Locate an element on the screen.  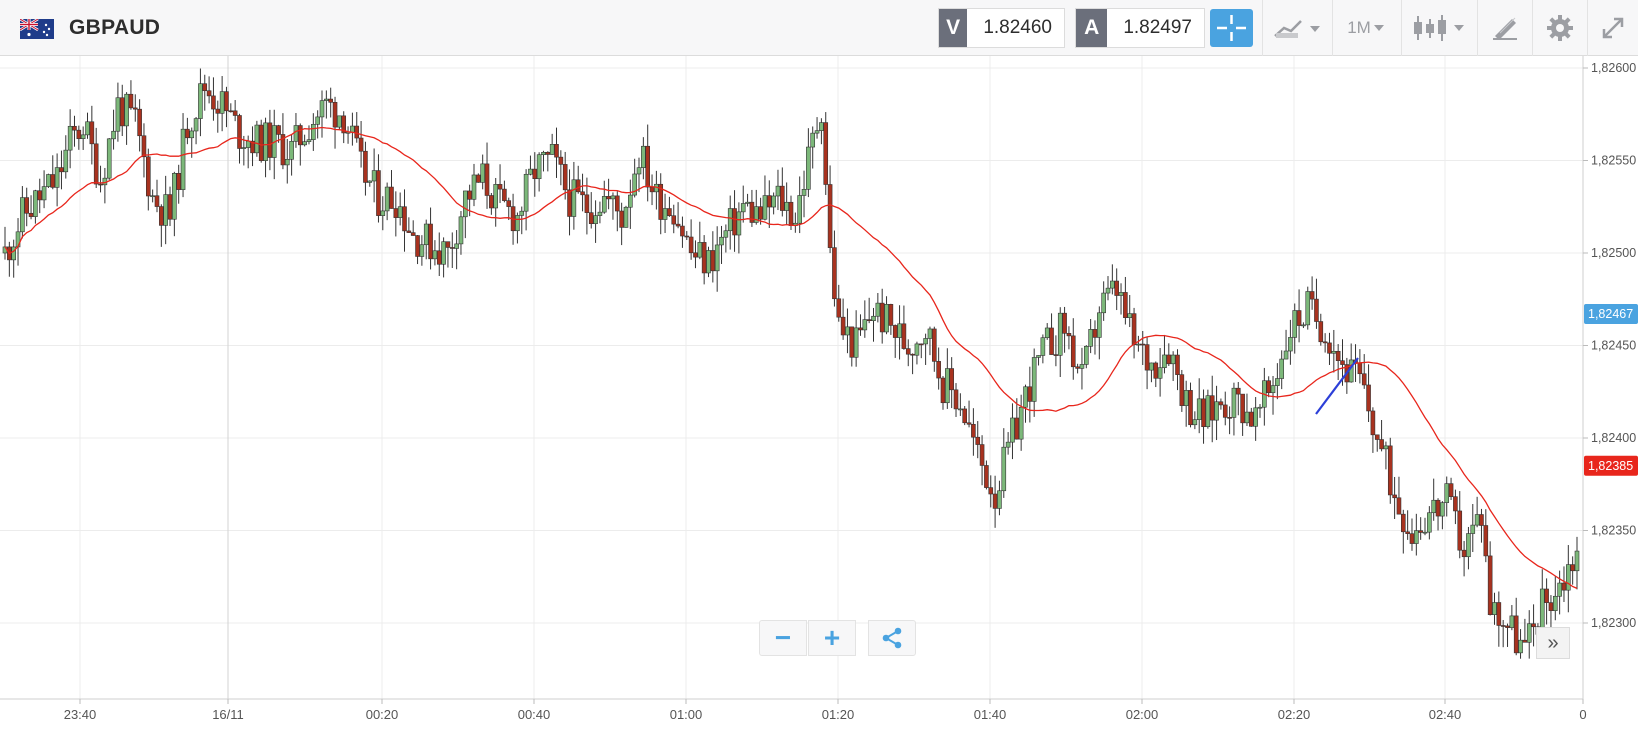
chart-type-button is located at coordinates (1297, 28).